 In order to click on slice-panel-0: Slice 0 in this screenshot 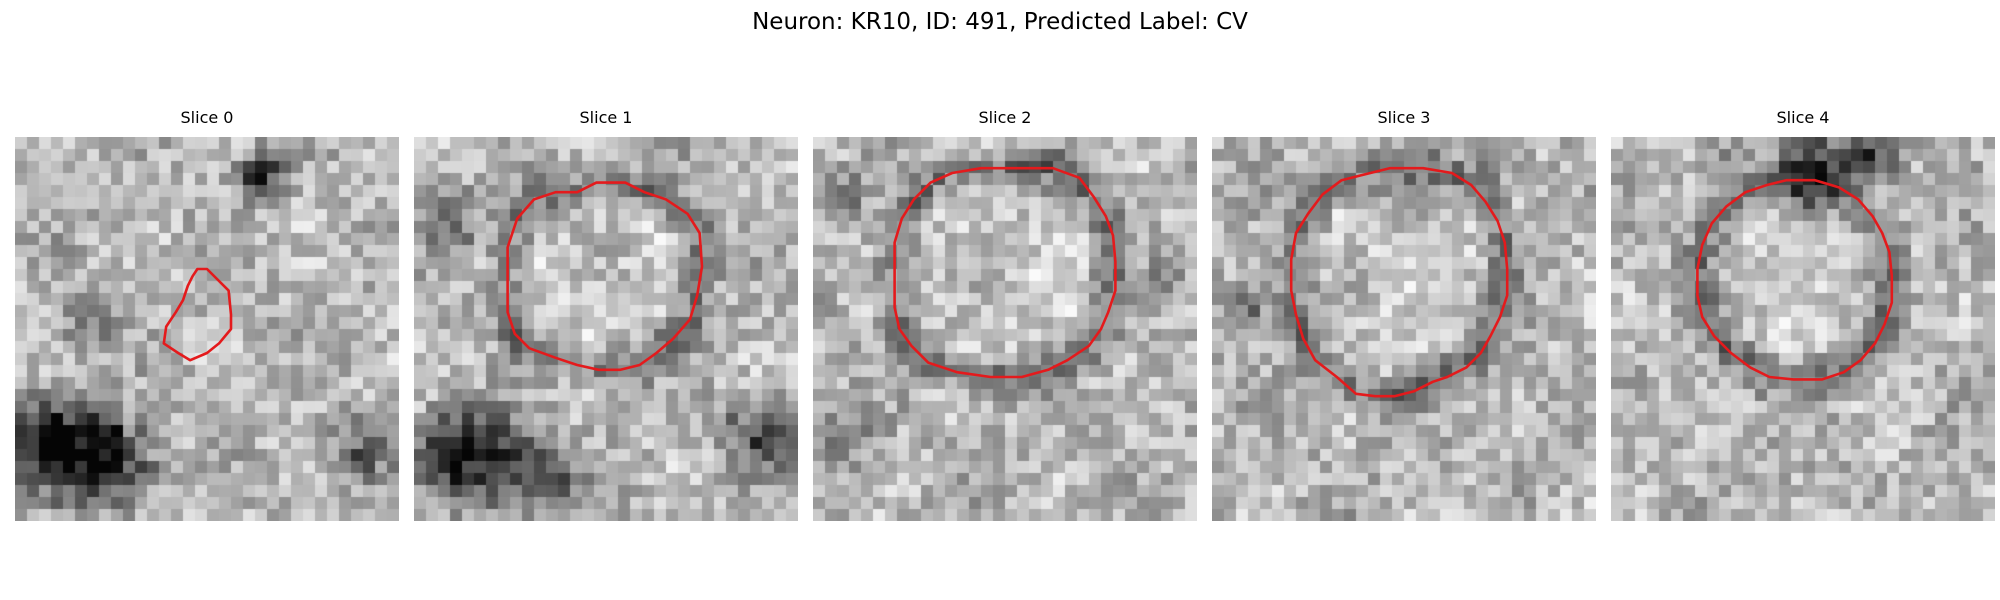, I will do `click(207, 314)`.